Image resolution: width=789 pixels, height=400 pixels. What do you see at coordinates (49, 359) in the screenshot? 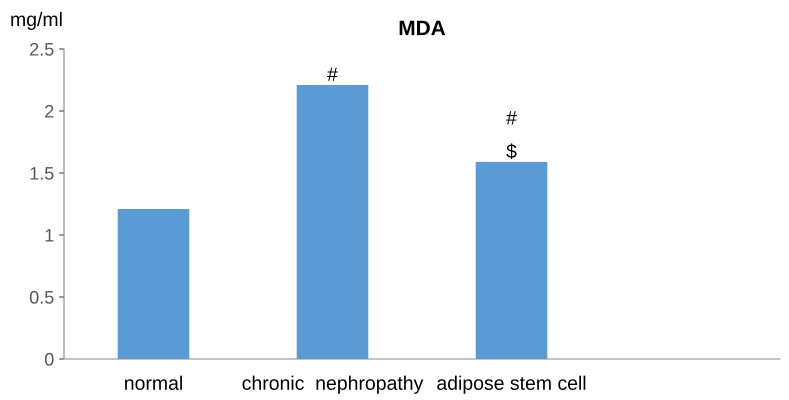
I see `y-tick-label: 0` at bounding box center [49, 359].